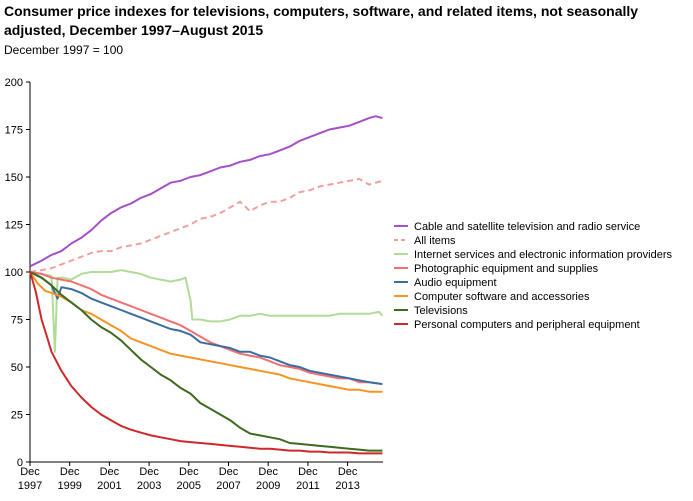 This screenshot has width=693, height=501. What do you see at coordinates (14, 273) in the screenshot?
I see `y-tick-label: 100` at bounding box center [14, 273].